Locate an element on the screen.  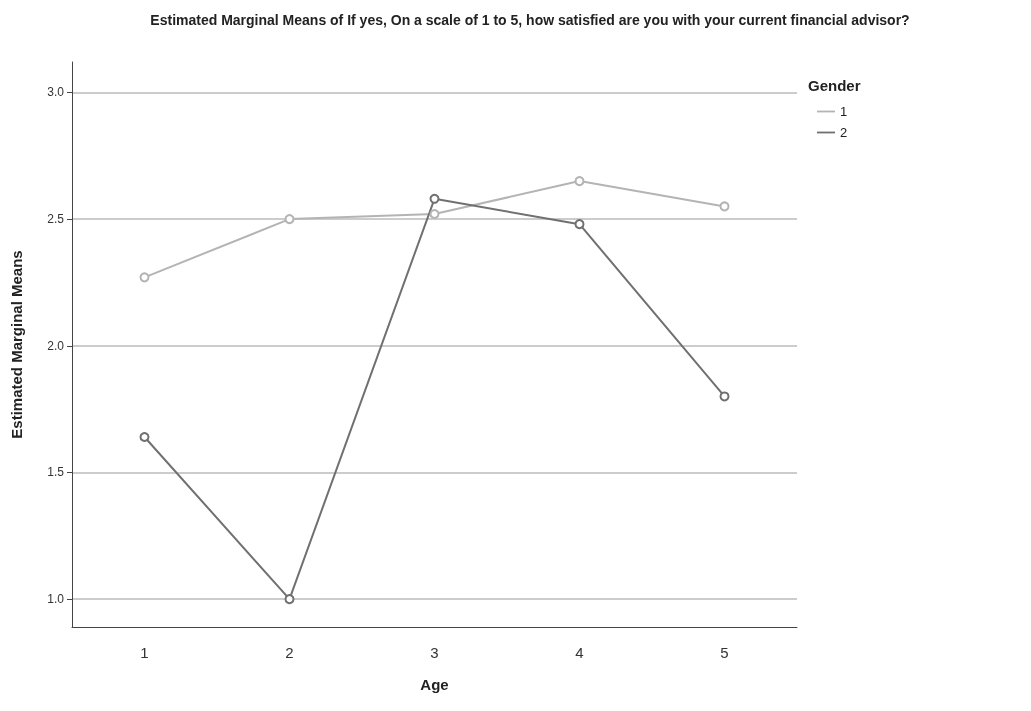
legend-label: 1 is located at coordinates (844, 111).